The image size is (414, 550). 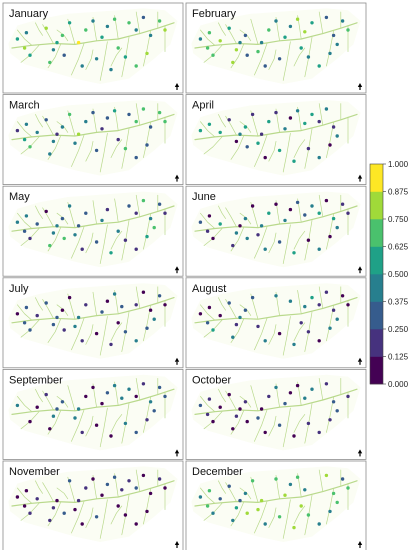 I want to click on colorbar-tick-label: 0.375, so click(x=398, y=302).